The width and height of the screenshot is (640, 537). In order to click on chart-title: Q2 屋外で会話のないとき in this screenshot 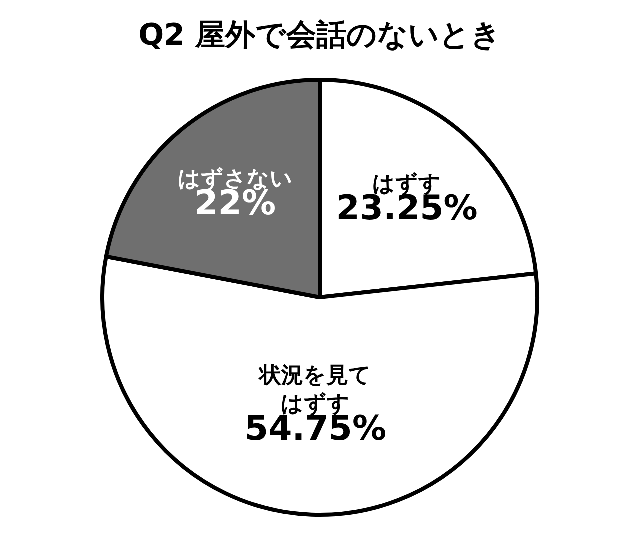, I will do `click(320, 36)`.